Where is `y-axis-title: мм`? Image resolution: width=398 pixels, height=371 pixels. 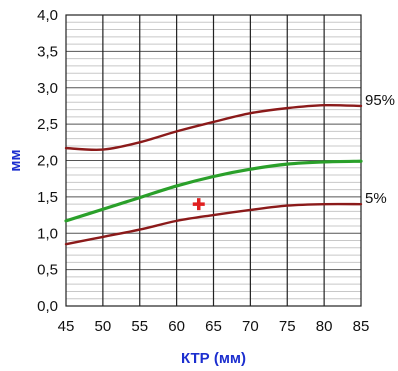
y-axis-title: мм is located at coordinates (15, 160).